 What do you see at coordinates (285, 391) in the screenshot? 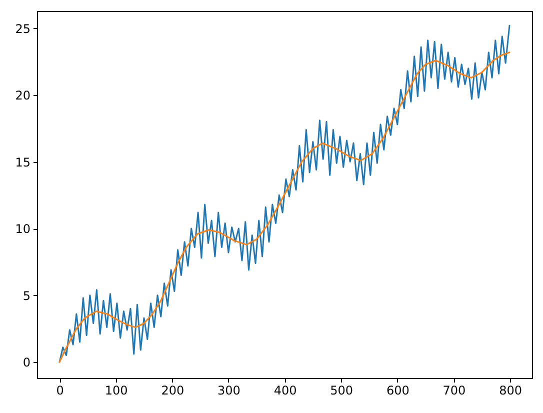
I see `x-tick-label: 400` at bounding box center [285, 391].